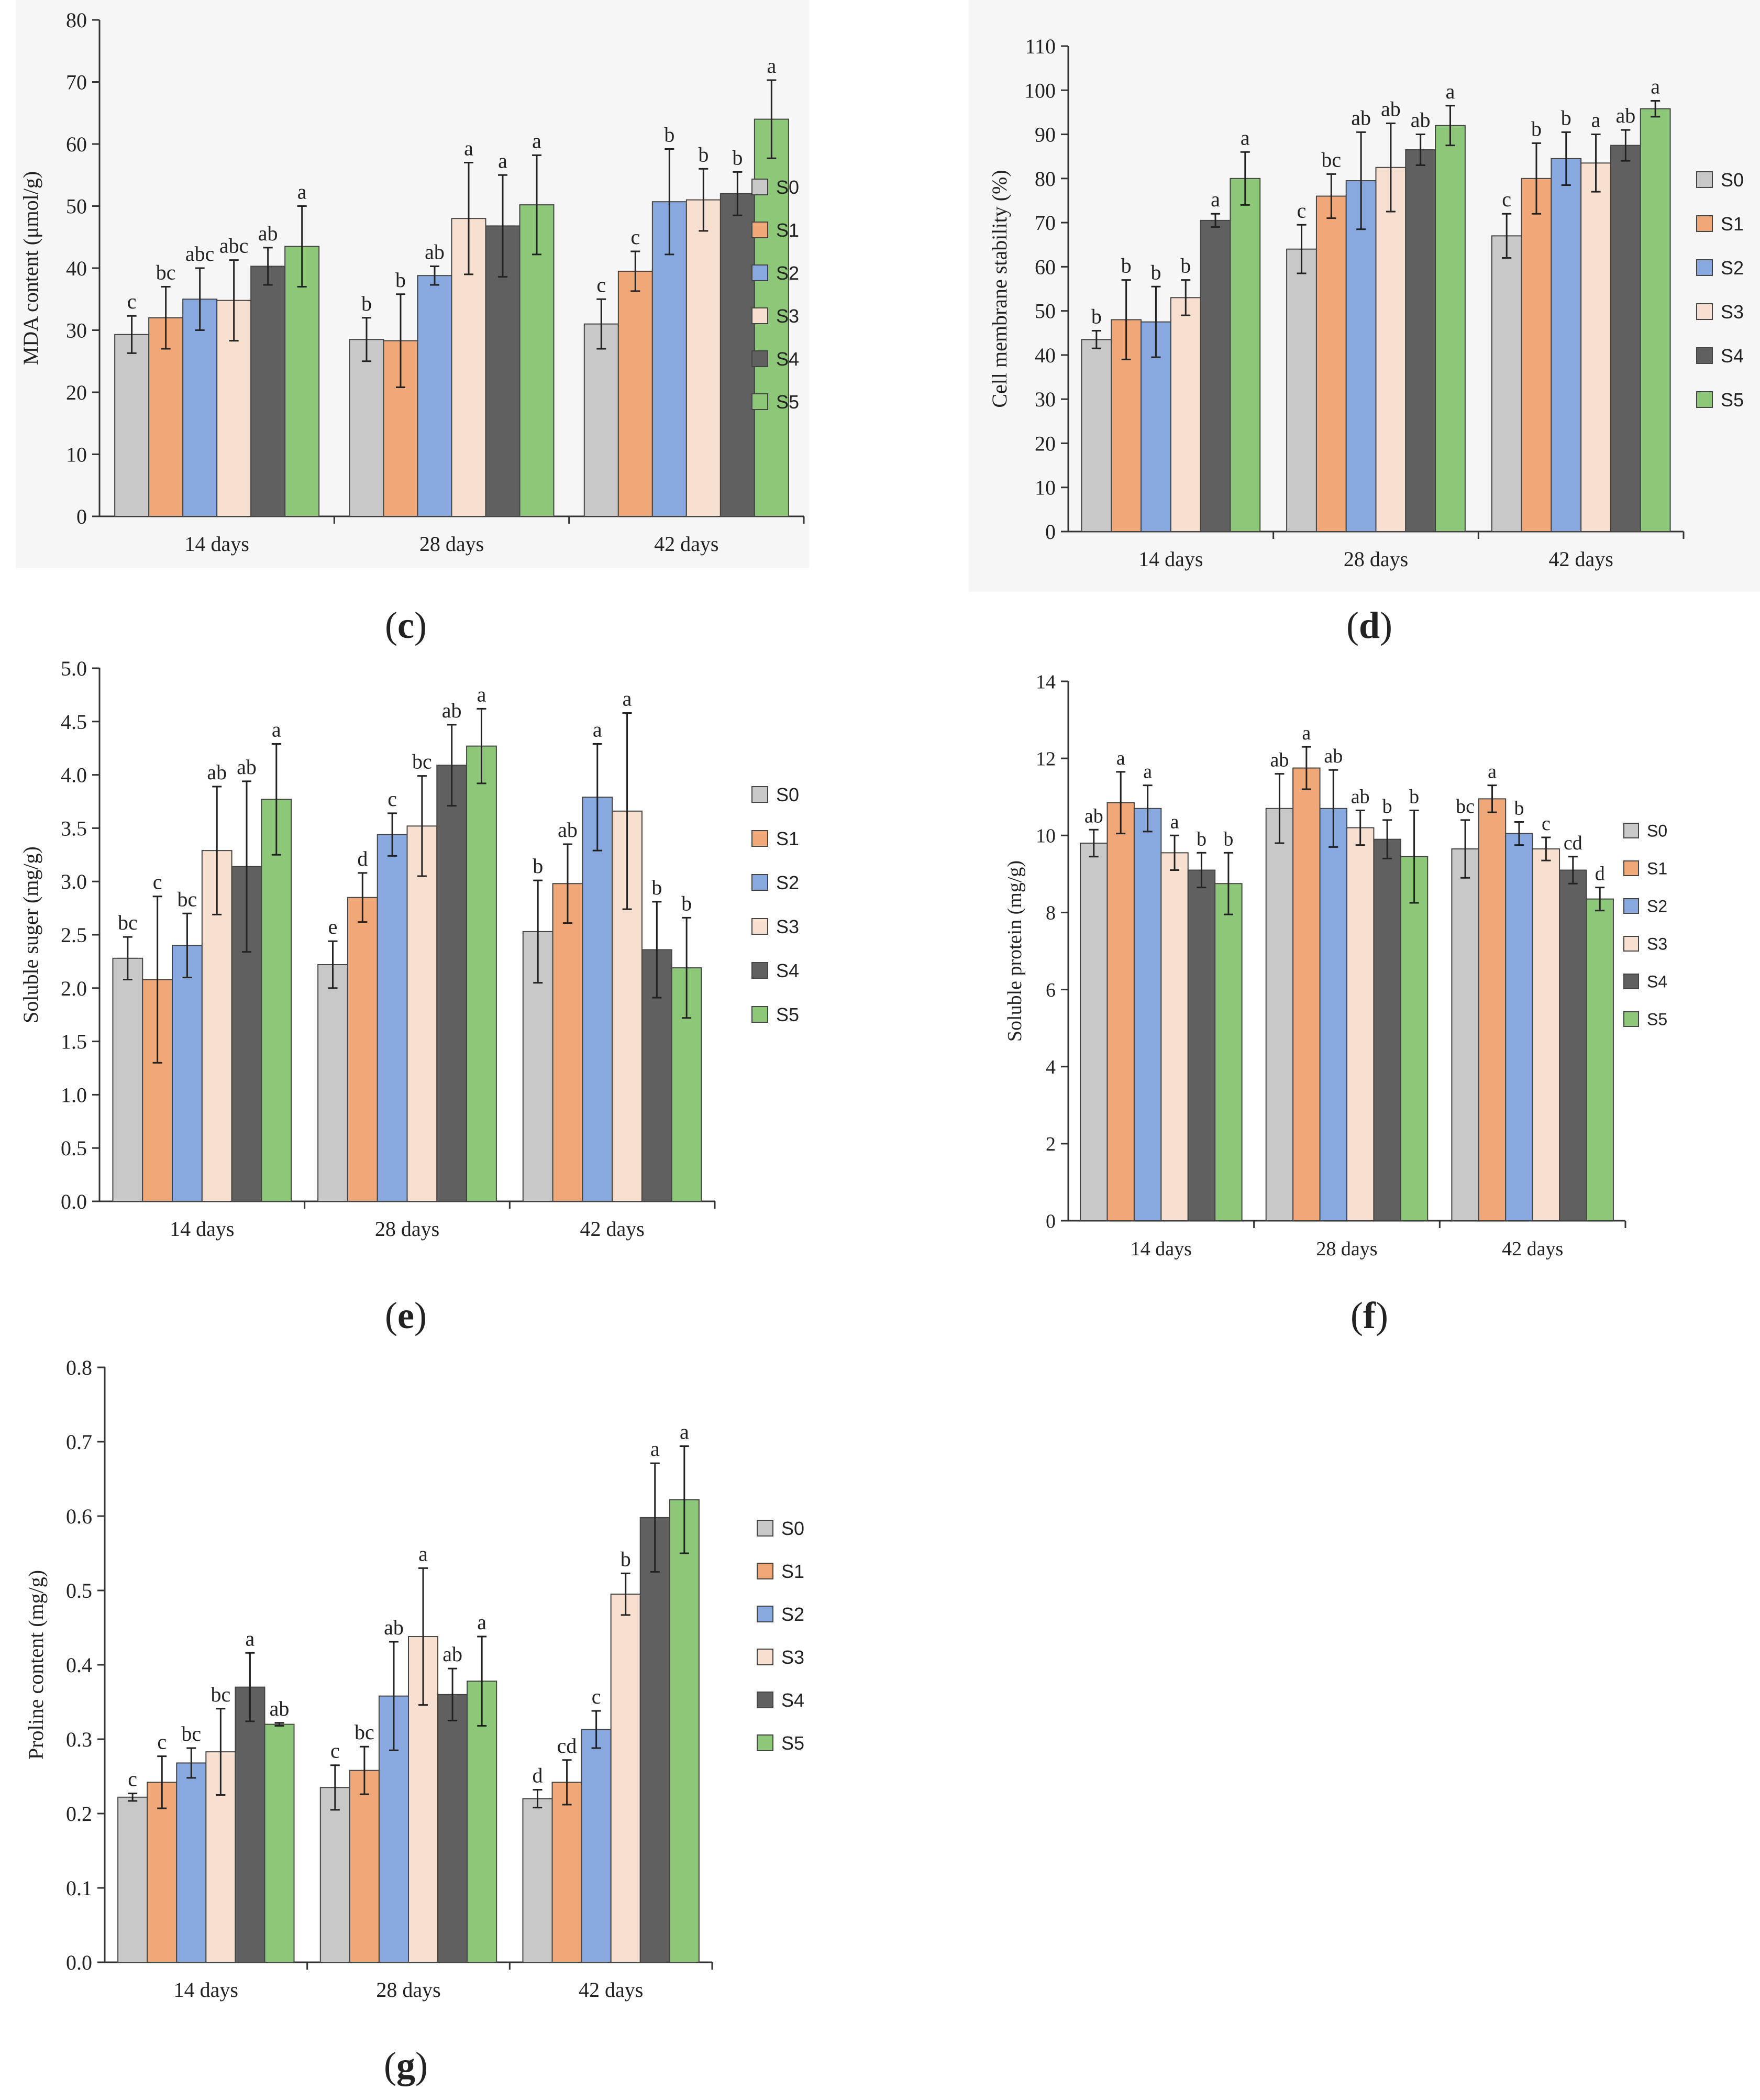 The width and height of the screenshot is (1760, 2100). Describe the element at coordinates (538, 1776) in the screenshot. I see `significance-letter: d` at that location.